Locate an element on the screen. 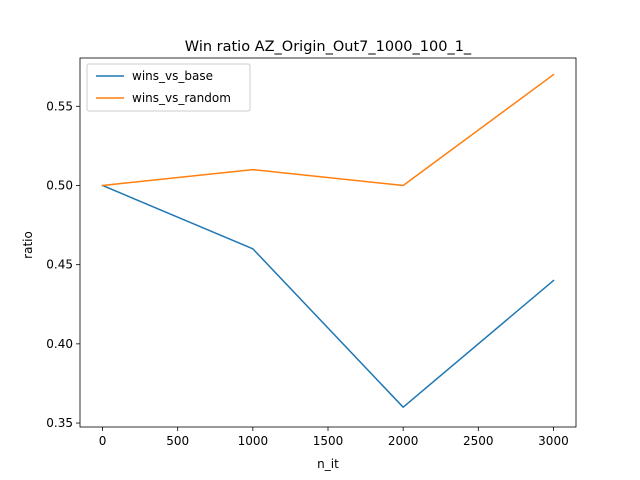 This screenshot has height=480, width=640. x-tick-label: 1000 is located at coordinates (253, 441).